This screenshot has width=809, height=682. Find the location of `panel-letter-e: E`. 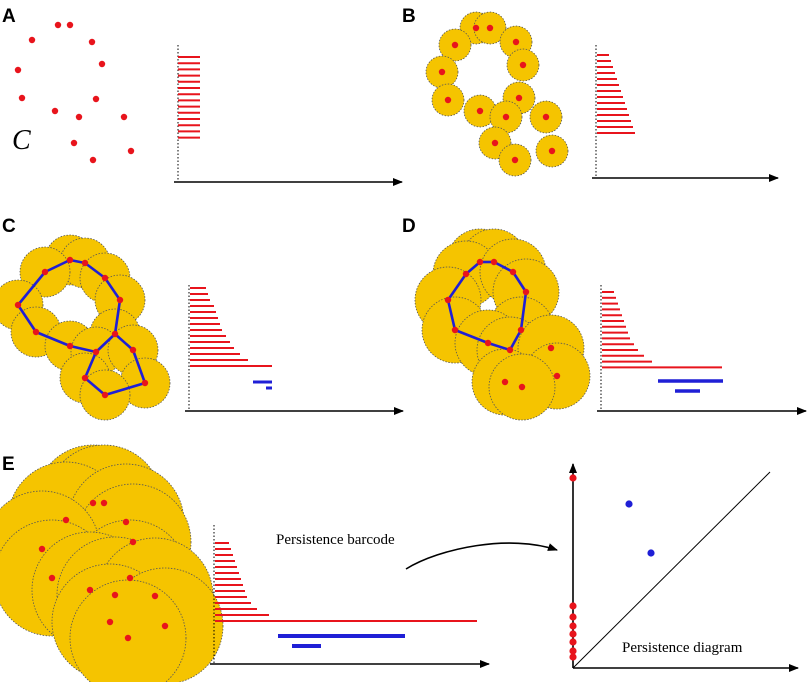

panel-letter-e: E is located at coordinates (8, 464).